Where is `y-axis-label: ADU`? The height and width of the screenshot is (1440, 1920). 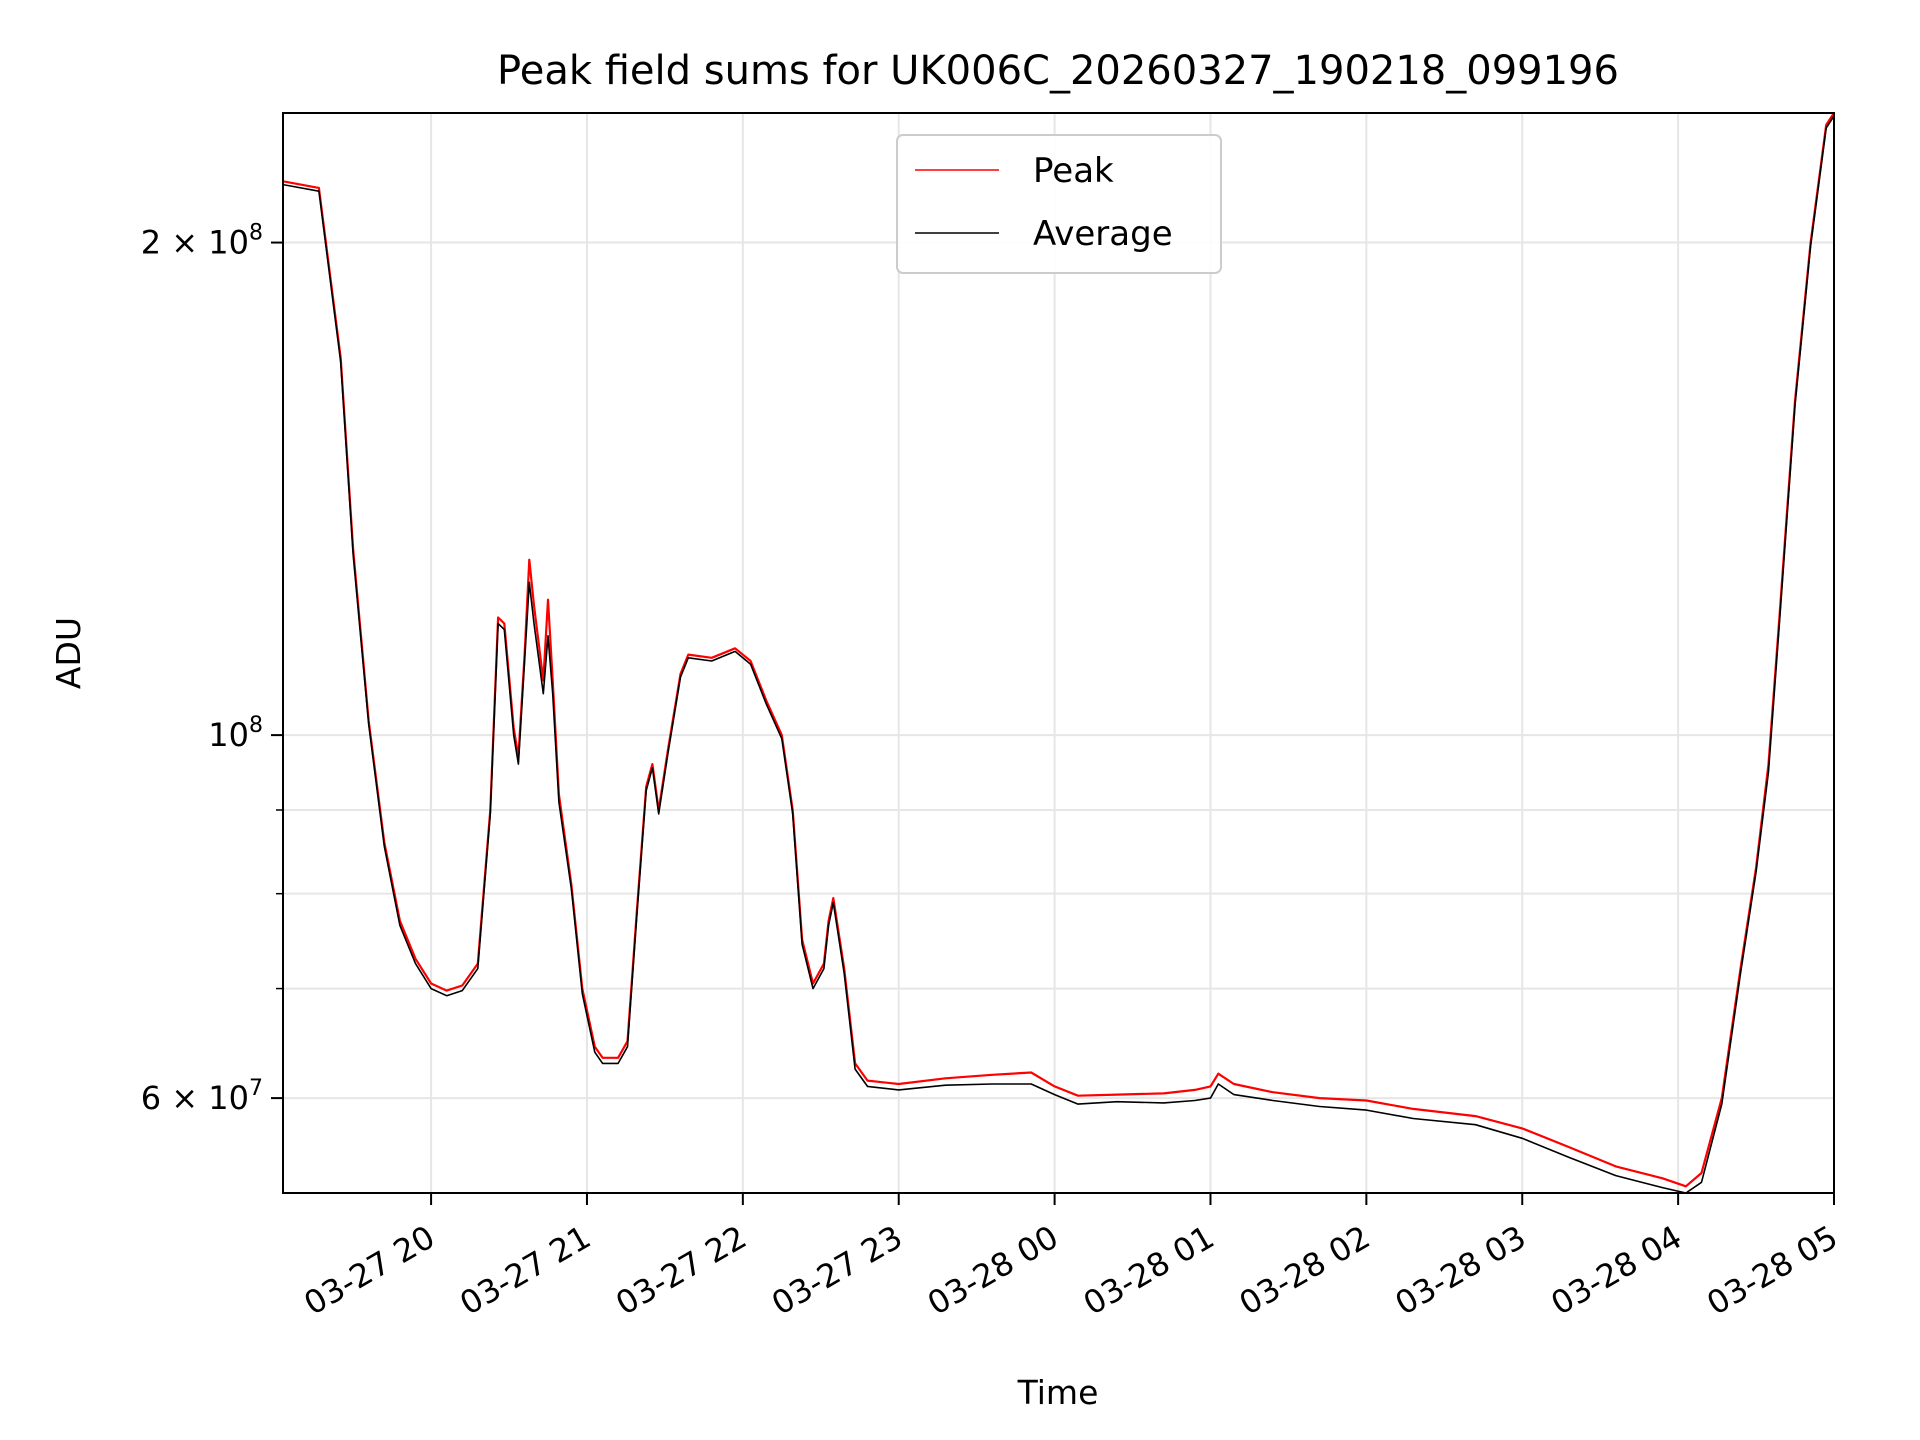 y-axis-label: ADU is located at coordinates (68, 653).